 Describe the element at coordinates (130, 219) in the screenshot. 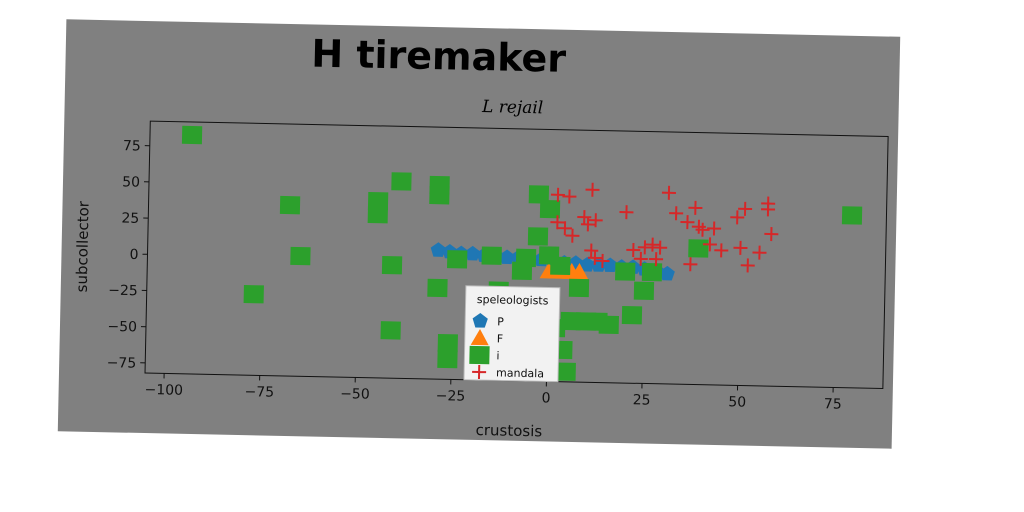

I see `y-tick-label: 25` at that location.